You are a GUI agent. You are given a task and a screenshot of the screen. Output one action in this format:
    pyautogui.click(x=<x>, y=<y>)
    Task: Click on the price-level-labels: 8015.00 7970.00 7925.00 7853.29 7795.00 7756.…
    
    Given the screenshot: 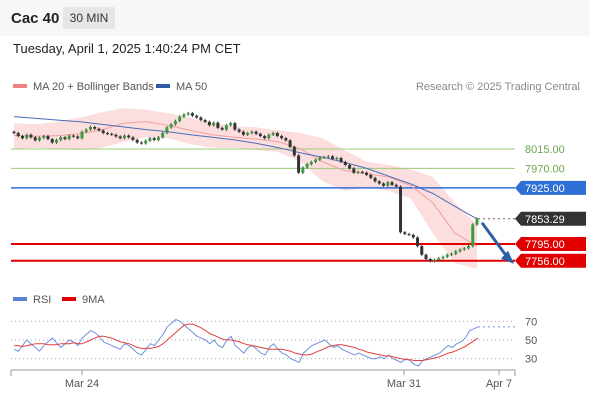 What is the action you would take?
    pyautogui.click(x=550, y=206)
    